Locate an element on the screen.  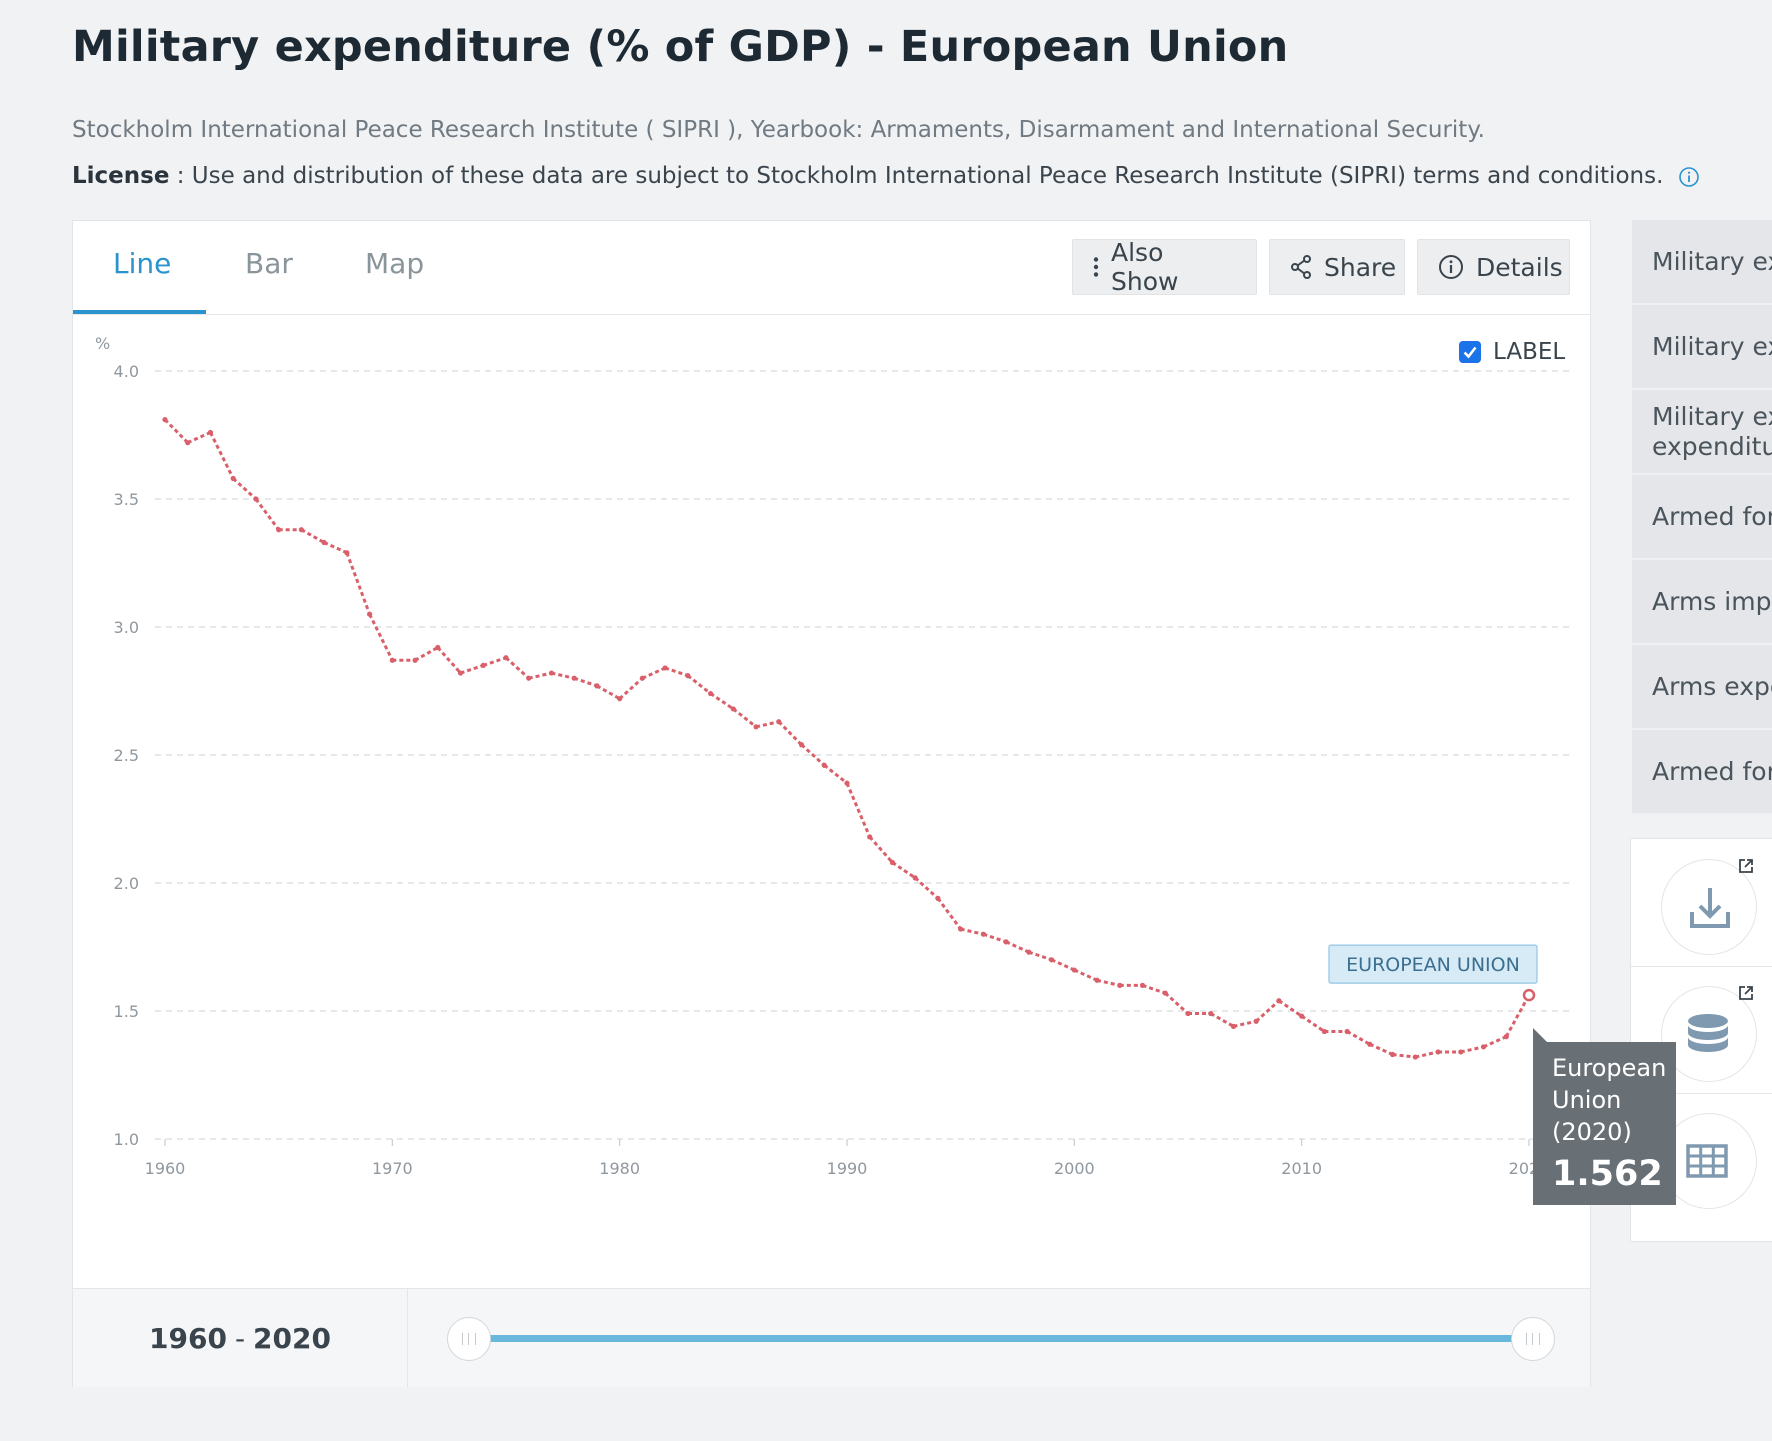
slider-start-handle is located at coordinates (469, 1339).